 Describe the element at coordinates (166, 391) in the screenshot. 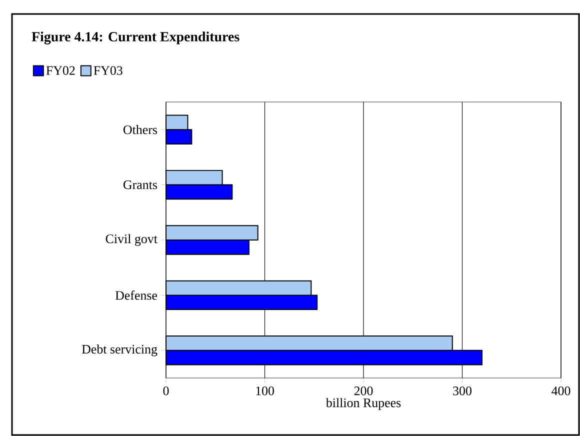

I see `x-tick-label: 0` at that location.